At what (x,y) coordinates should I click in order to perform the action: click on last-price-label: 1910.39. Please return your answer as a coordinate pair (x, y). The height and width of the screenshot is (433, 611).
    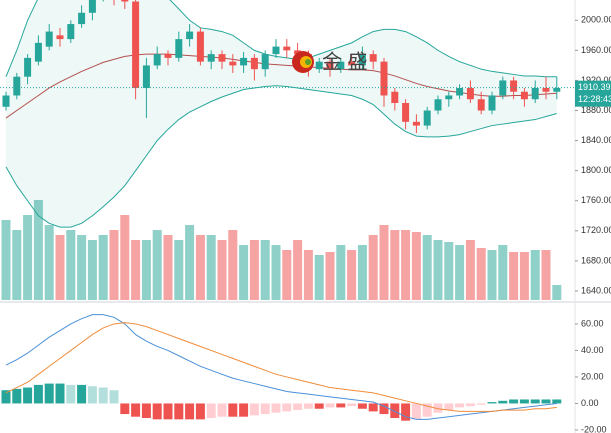
    Looking at the image, I should click on (594, 87).